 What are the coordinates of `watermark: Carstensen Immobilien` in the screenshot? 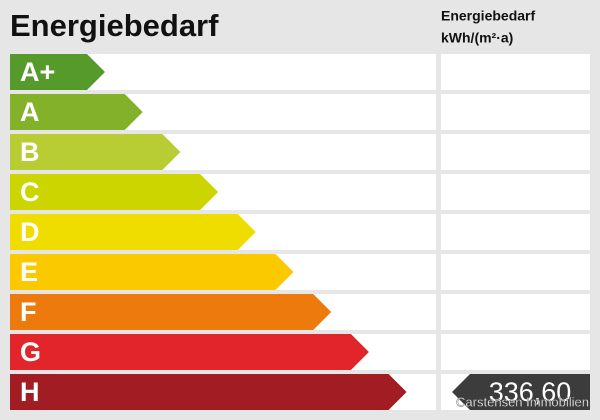 It's located at (522, 401).